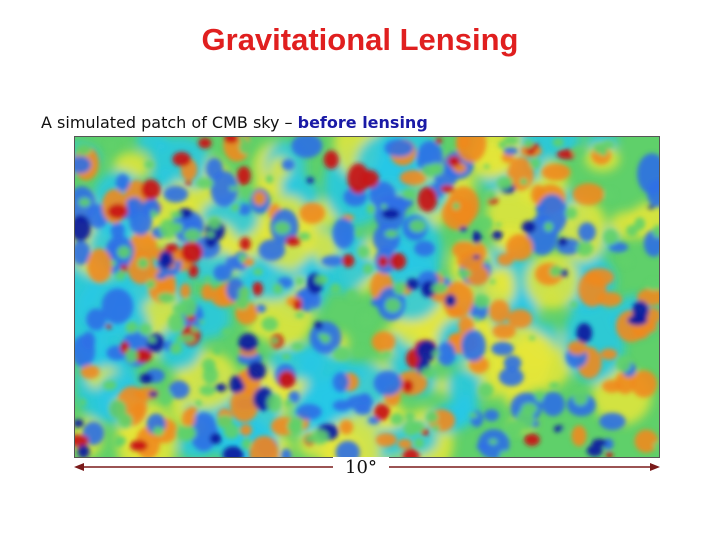 Image resolution: width=720 pixels, height=540 pixels. What do you see at coordinates (362, 122) in the screenshot?
I see `caption-highlight: before lensing` at bounding box center [362, 122].